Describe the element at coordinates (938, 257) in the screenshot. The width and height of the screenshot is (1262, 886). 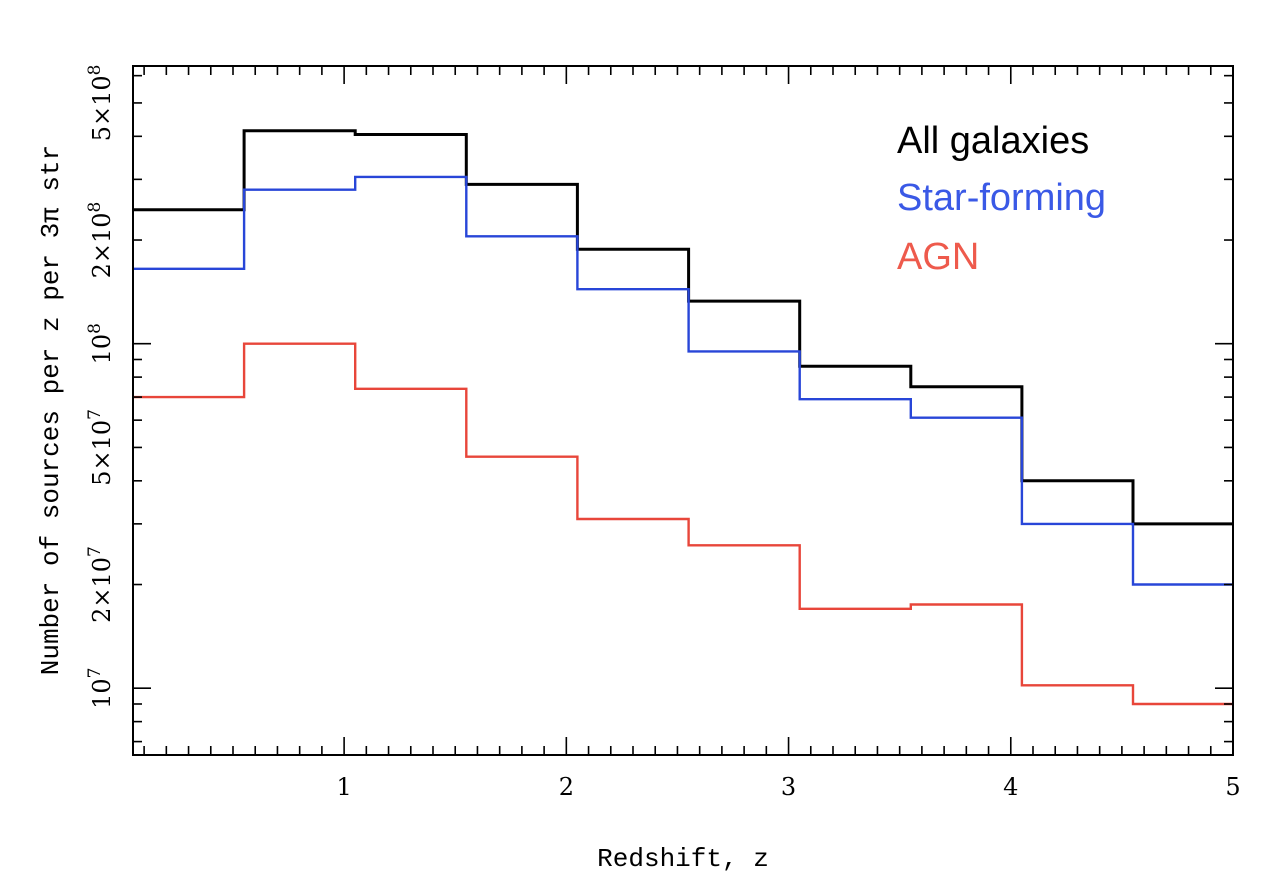
I see `legend-agn: AGN` at that location.